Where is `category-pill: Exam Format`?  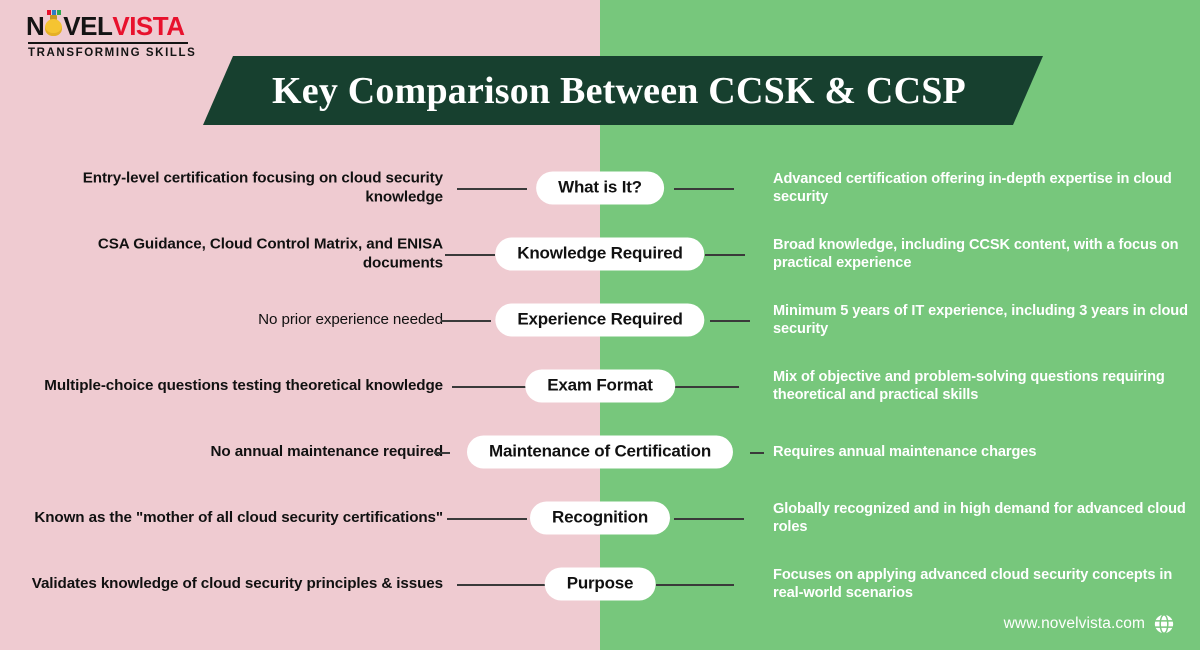
category-pill: Exam Format is located at coordinates (600, 386).